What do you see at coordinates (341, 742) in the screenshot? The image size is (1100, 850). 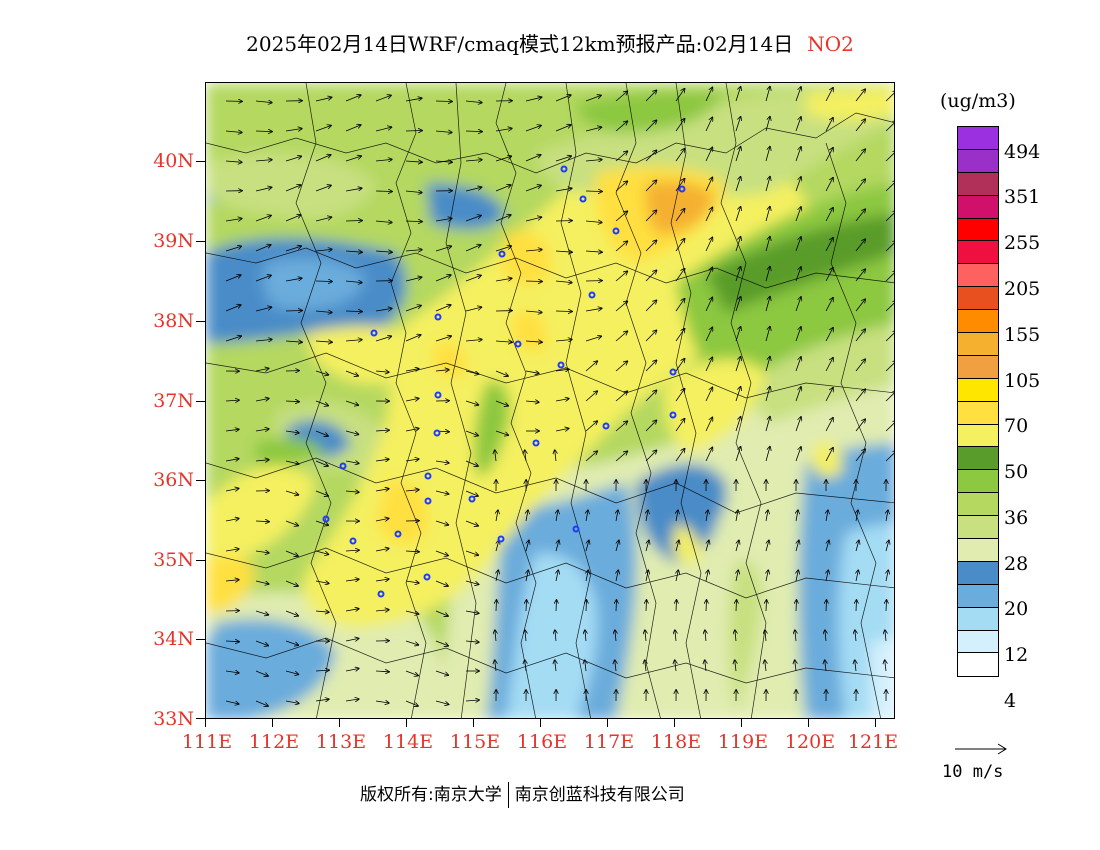 I see `lon-label-113e: 113E` at bounding box center [341, 742].